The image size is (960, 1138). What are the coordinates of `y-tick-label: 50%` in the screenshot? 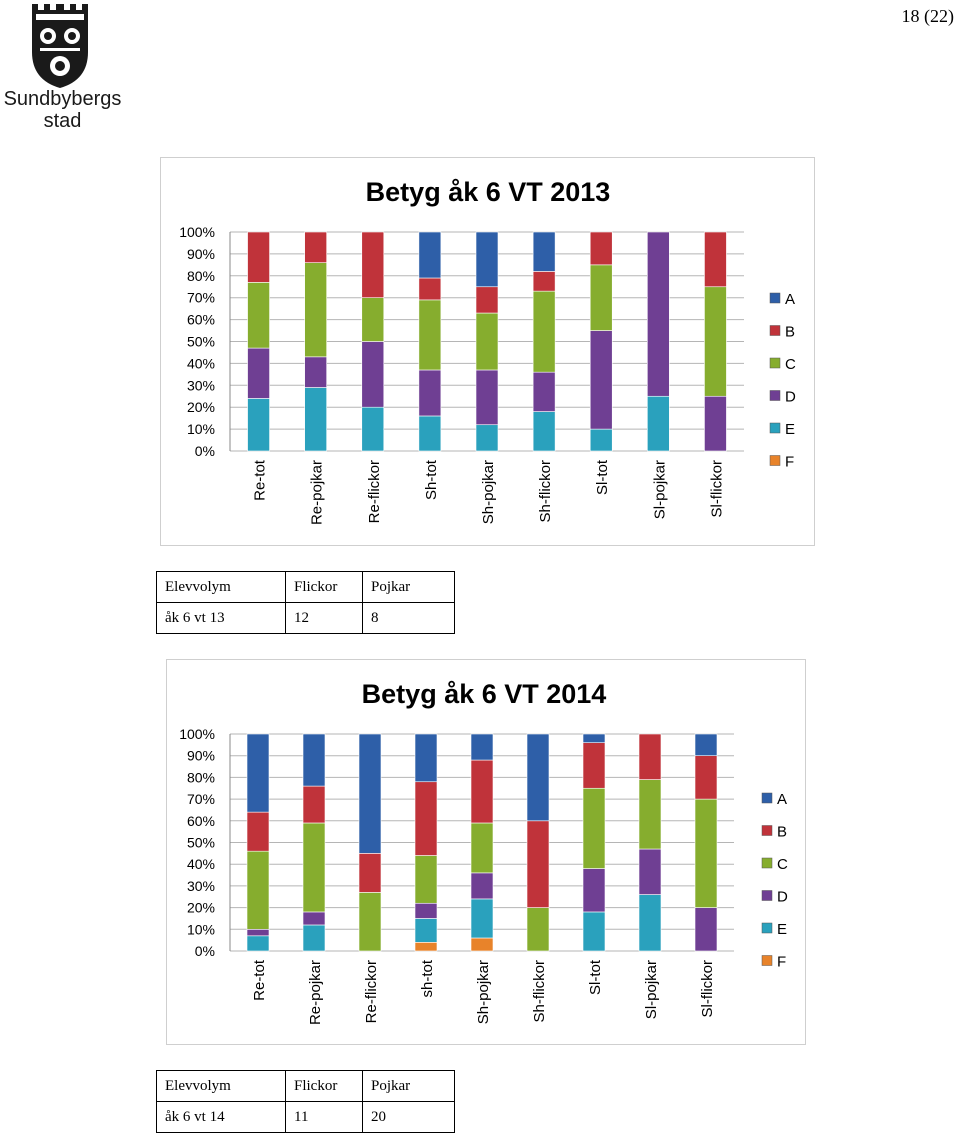 It's located at (201, 843).